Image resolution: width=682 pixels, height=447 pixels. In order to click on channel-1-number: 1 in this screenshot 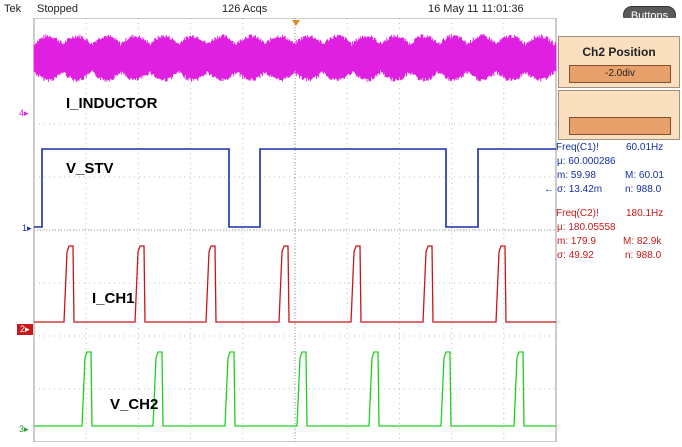, I will do `click(25, 228)`.